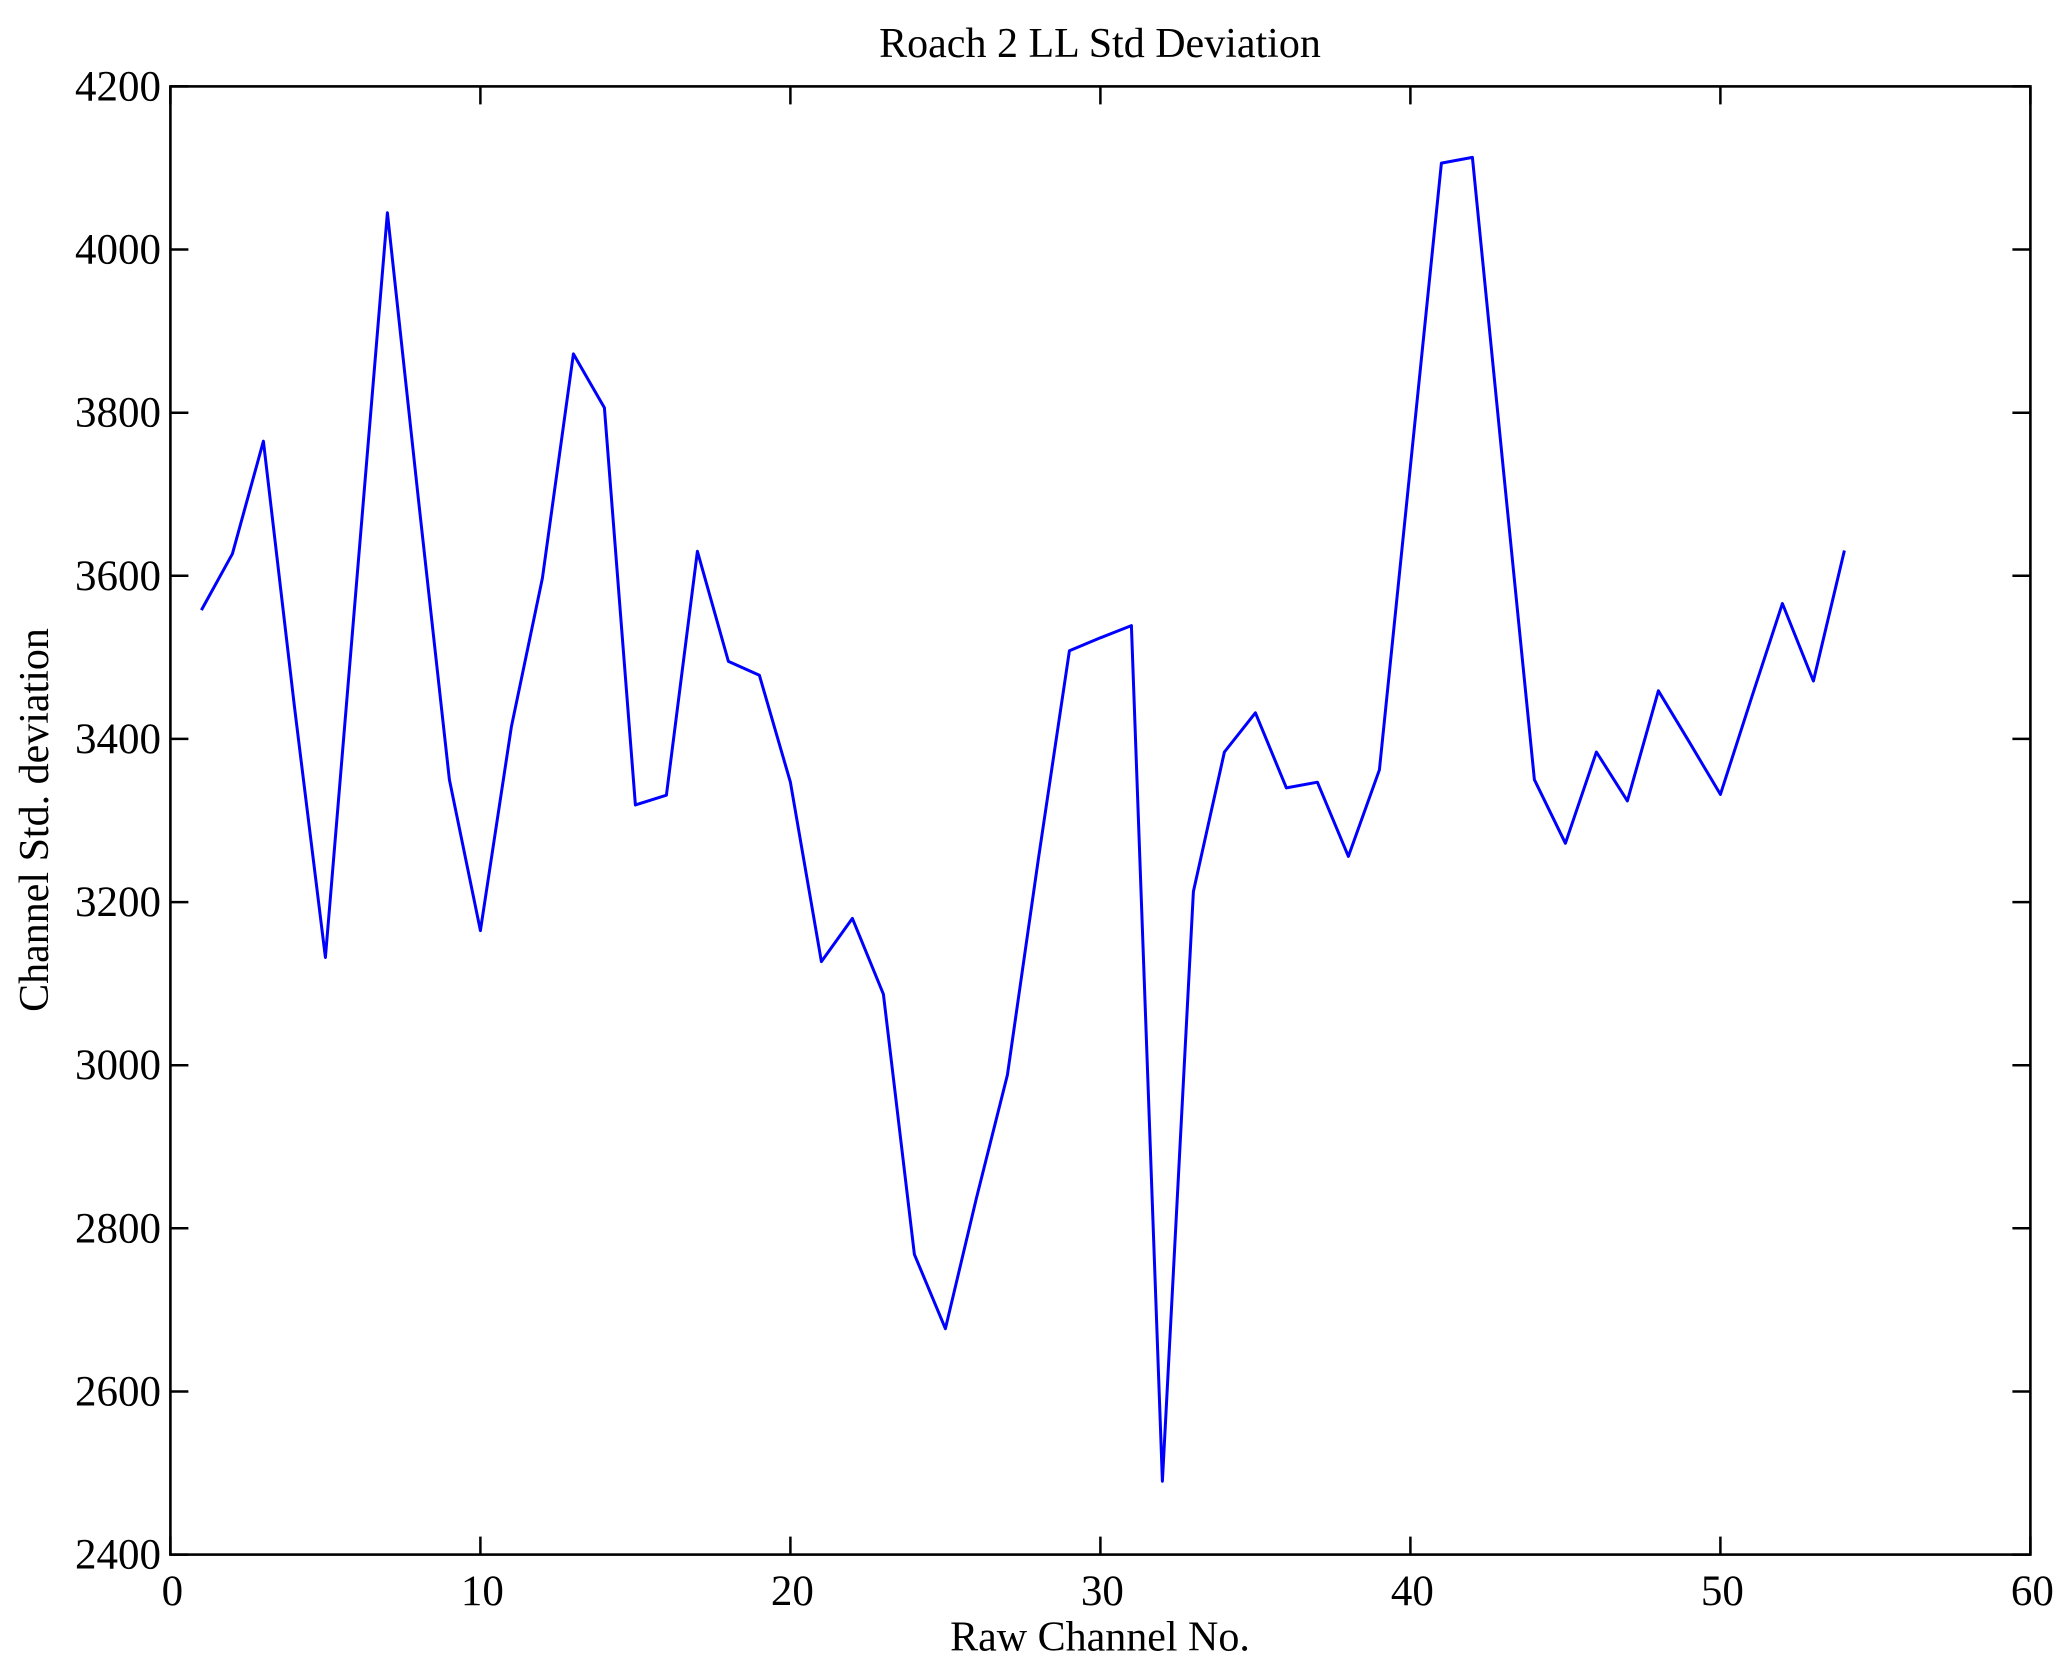  What do you see at coordinates (118, 250) in the screenshot?
I see `svg-text: 4000` at bounding box center [118, 250].